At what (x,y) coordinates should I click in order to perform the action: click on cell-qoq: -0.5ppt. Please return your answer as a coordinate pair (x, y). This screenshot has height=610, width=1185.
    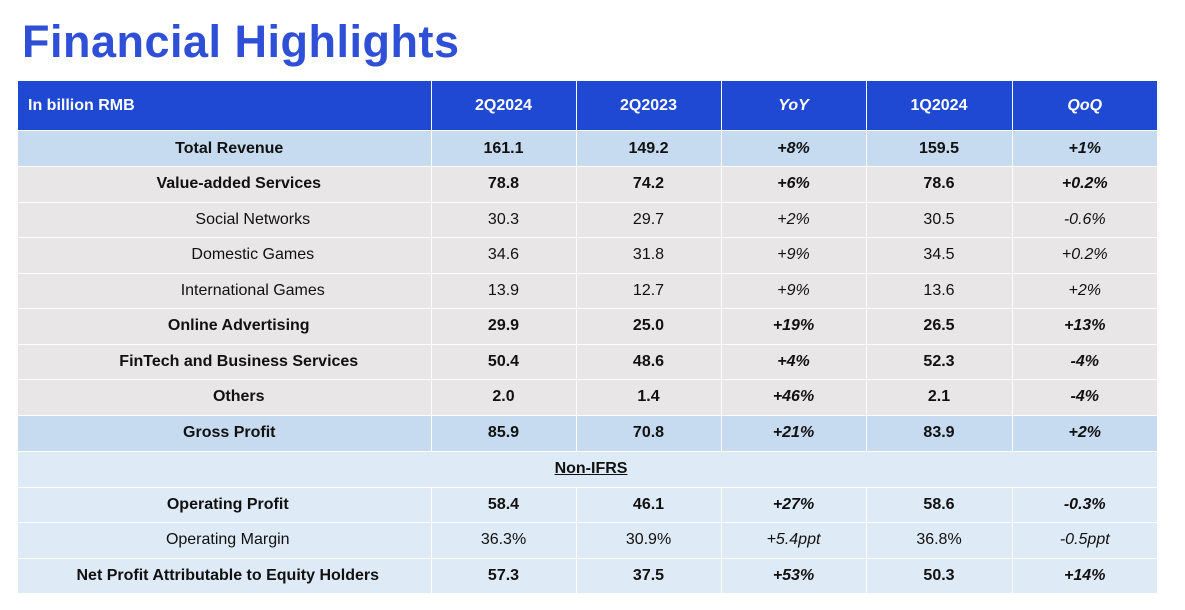
    Looking at the image, I should click on (1084, 540).